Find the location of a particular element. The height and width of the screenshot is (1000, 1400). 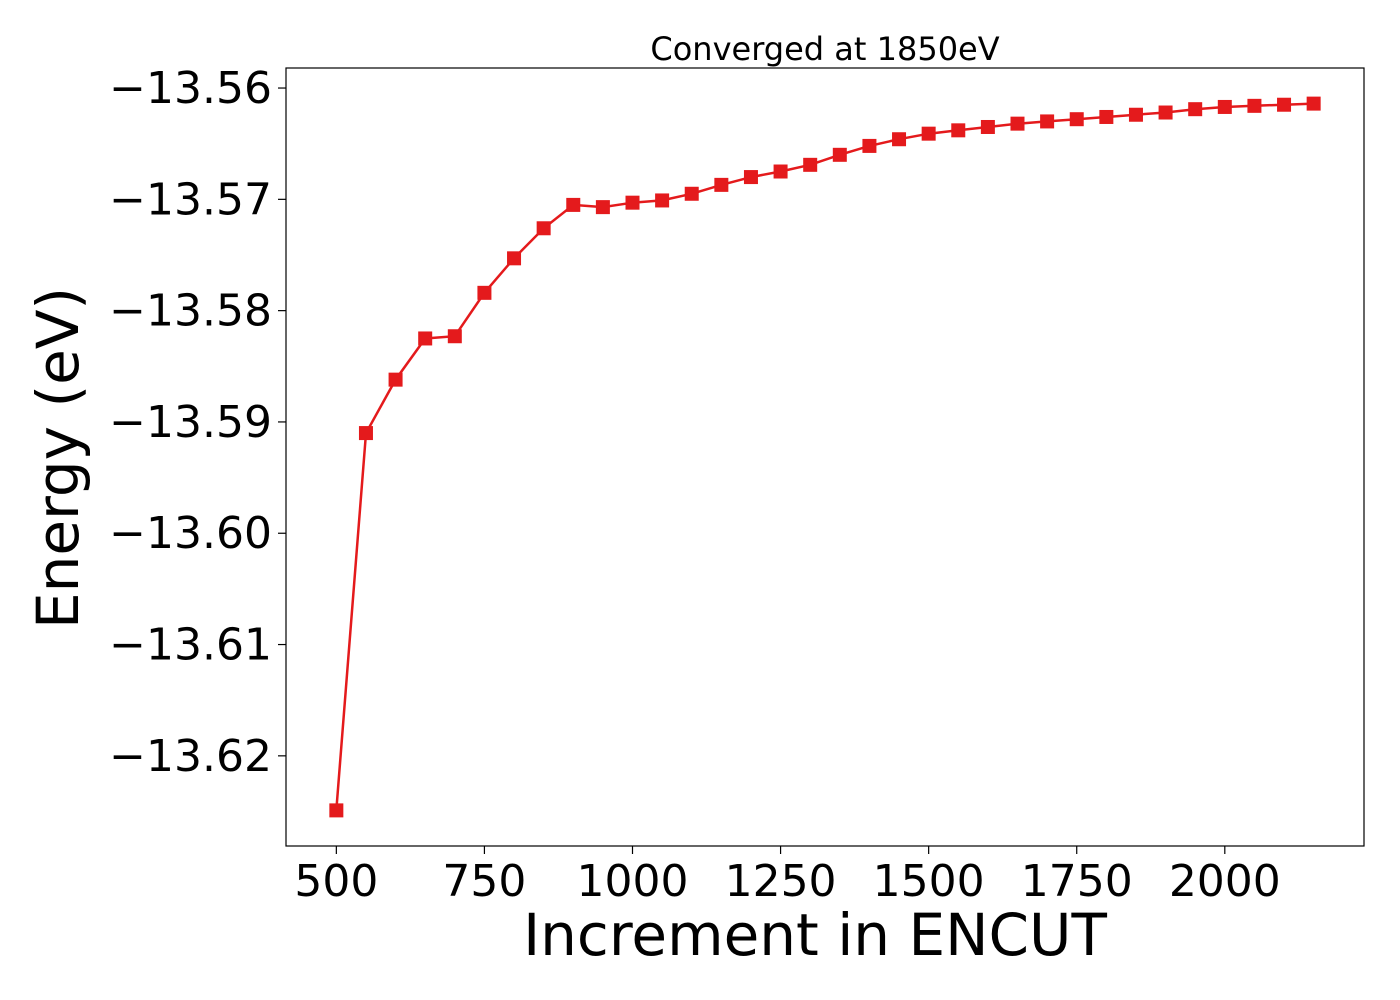

x-axis: 500 750 1000 1250 1500 1750 2000 is located at coordinates (787, 876).